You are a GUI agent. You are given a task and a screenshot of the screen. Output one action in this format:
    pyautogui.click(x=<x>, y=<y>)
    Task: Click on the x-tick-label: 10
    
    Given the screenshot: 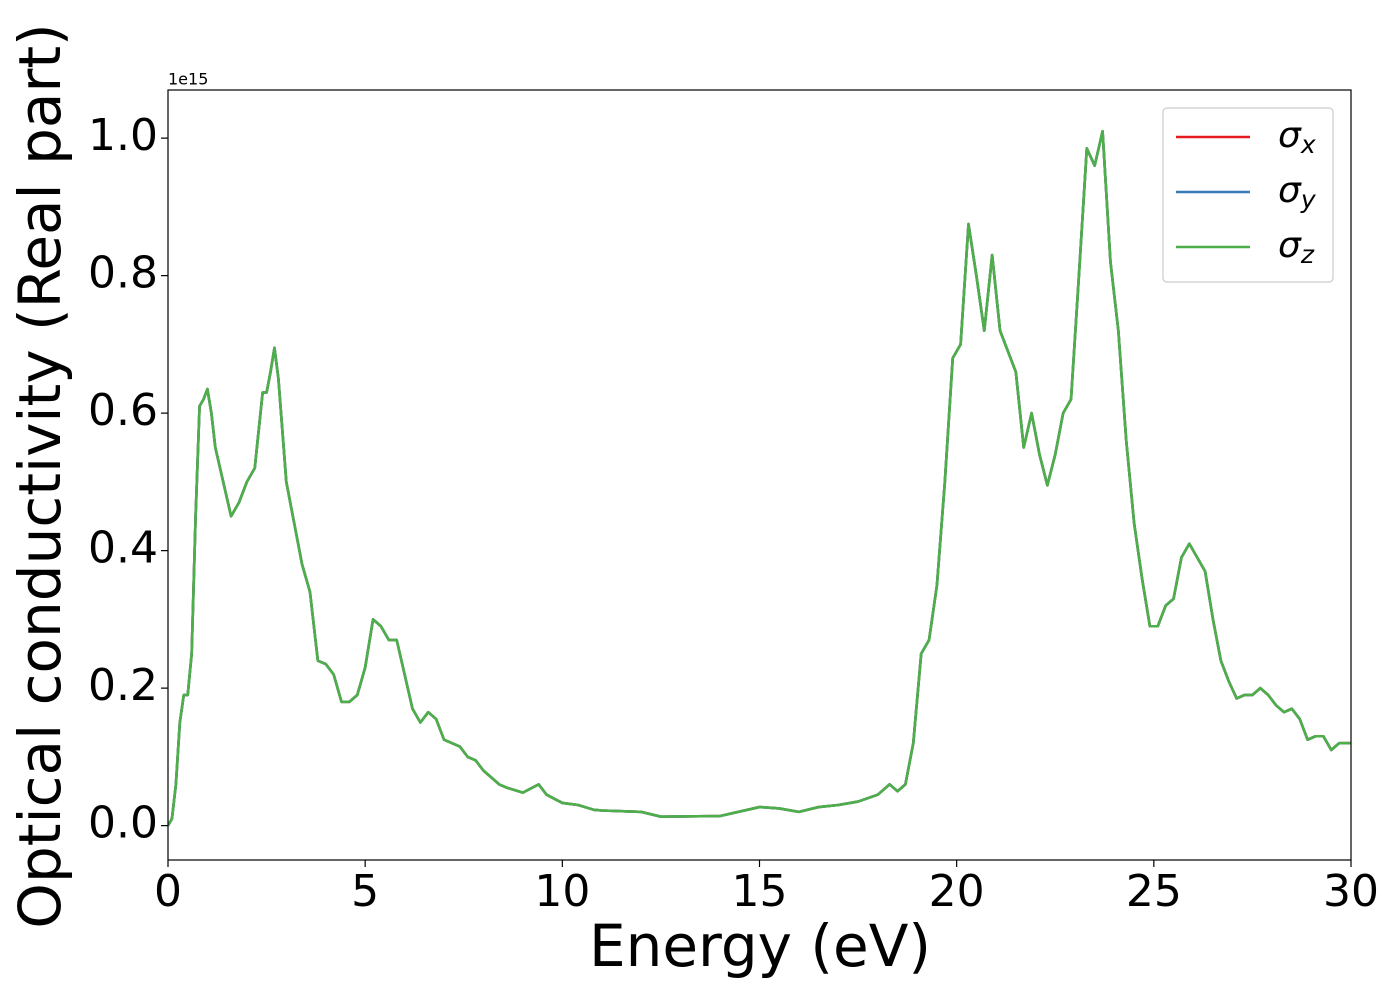 What is the action you would take?
    pyautogui.click(x=562, y=891)
    